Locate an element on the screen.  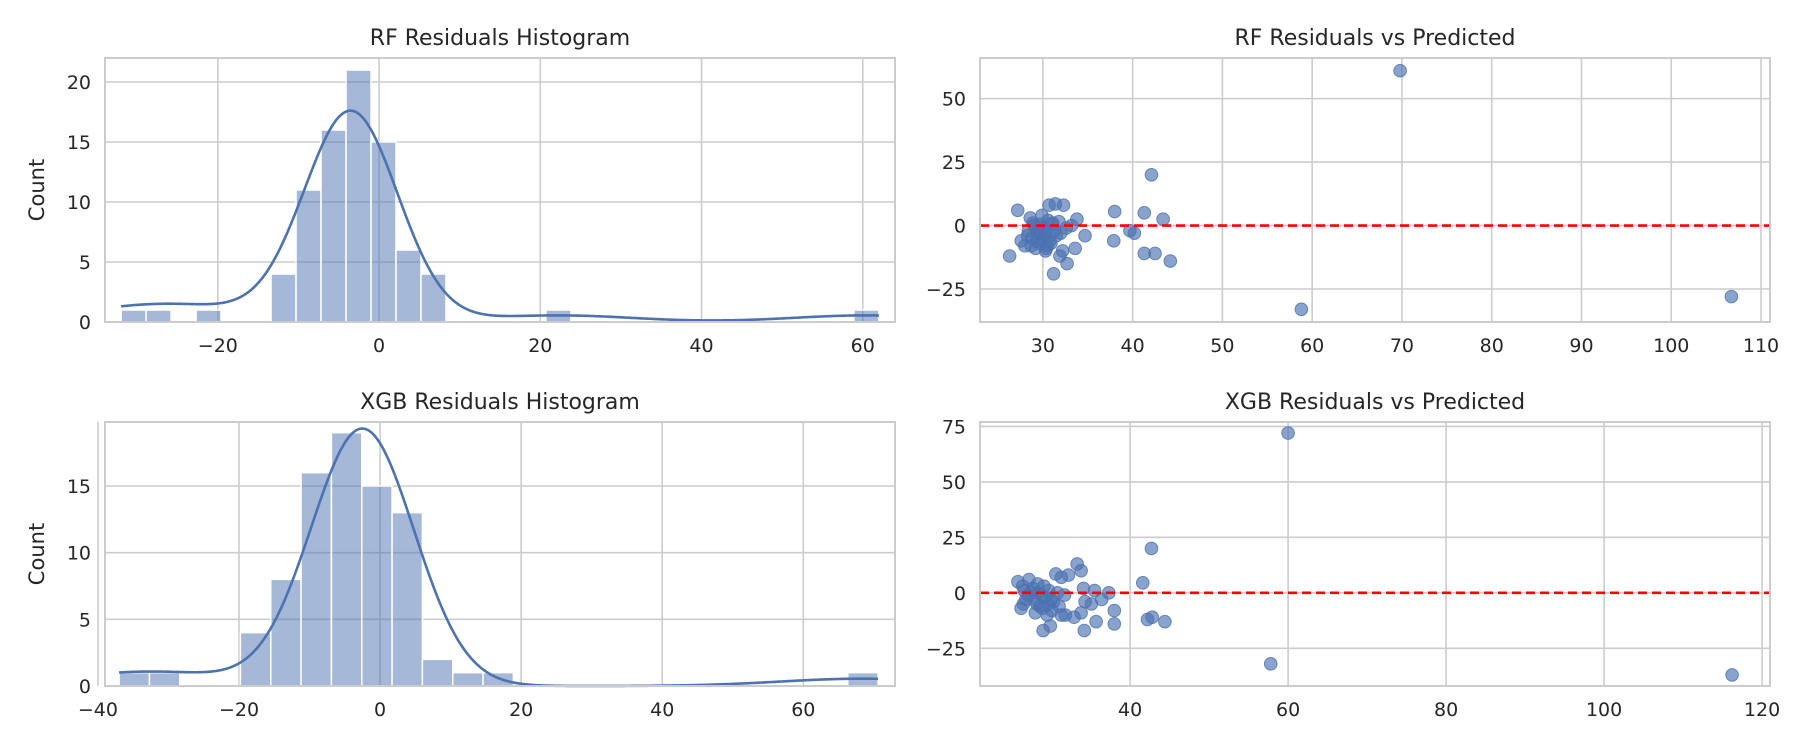
y-axis-label: Count is located at coordinates (37, 554).